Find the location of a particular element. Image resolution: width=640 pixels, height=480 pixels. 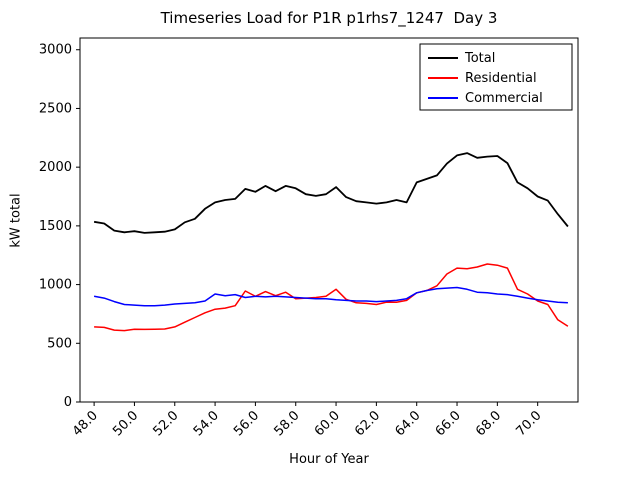

y-tick-label: 1000 is located at coordinates (55, 285).